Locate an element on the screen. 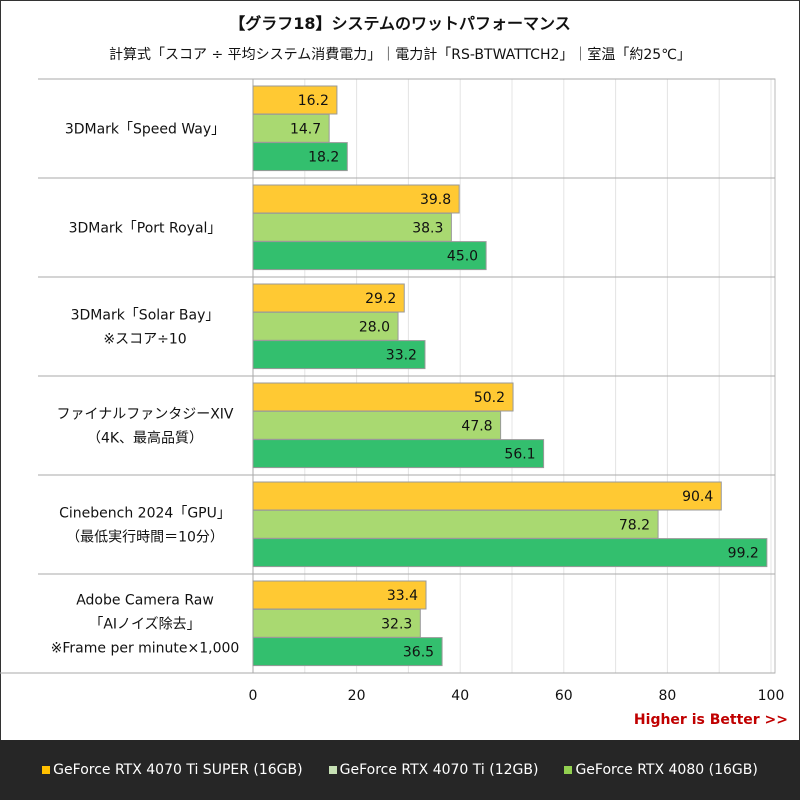 The height and width of the screenshot is (800, 800). bar-value-label: 38.3 is located at coordinates (427, 228).